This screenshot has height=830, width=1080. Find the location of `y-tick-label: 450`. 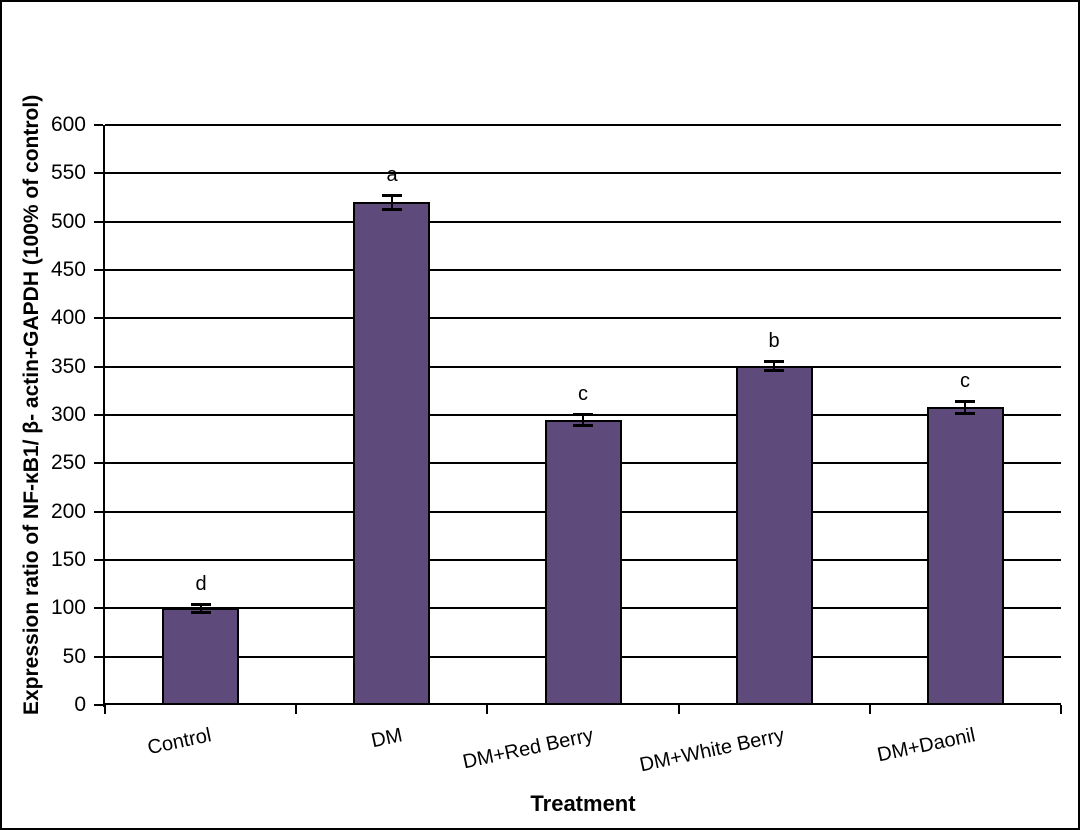

y-tick-label: 450 is located at coordinates (68, 269).